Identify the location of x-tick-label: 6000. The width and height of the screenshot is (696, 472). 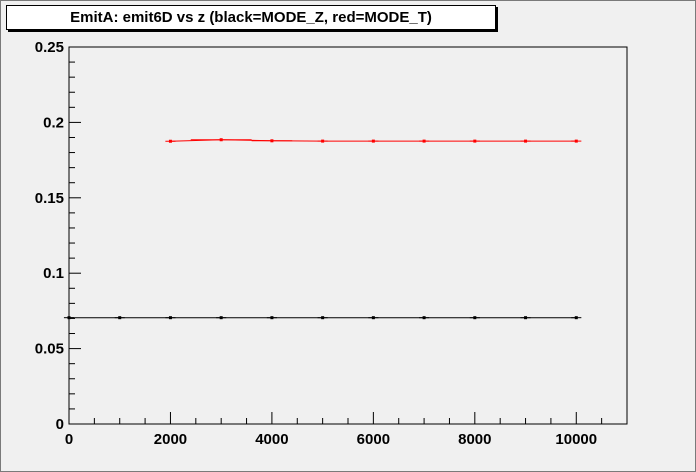
(373, 439).